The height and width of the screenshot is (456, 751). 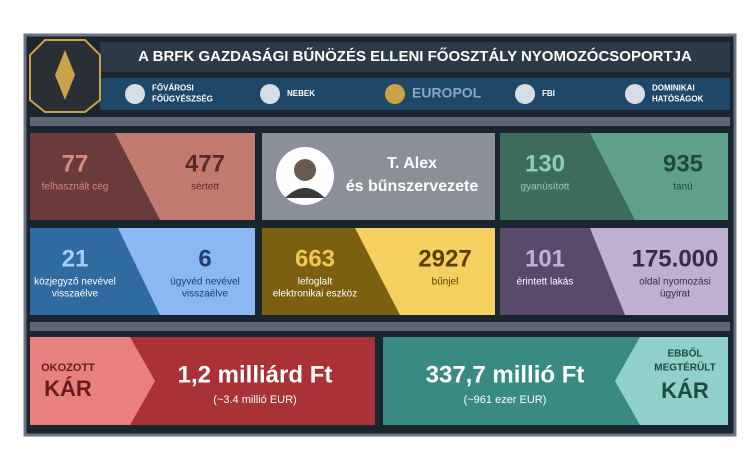 What do you see at coordinates (447, 93) in the screenshot?
I see `partner-label: EUROPOL` at bounding box center [447, 93].